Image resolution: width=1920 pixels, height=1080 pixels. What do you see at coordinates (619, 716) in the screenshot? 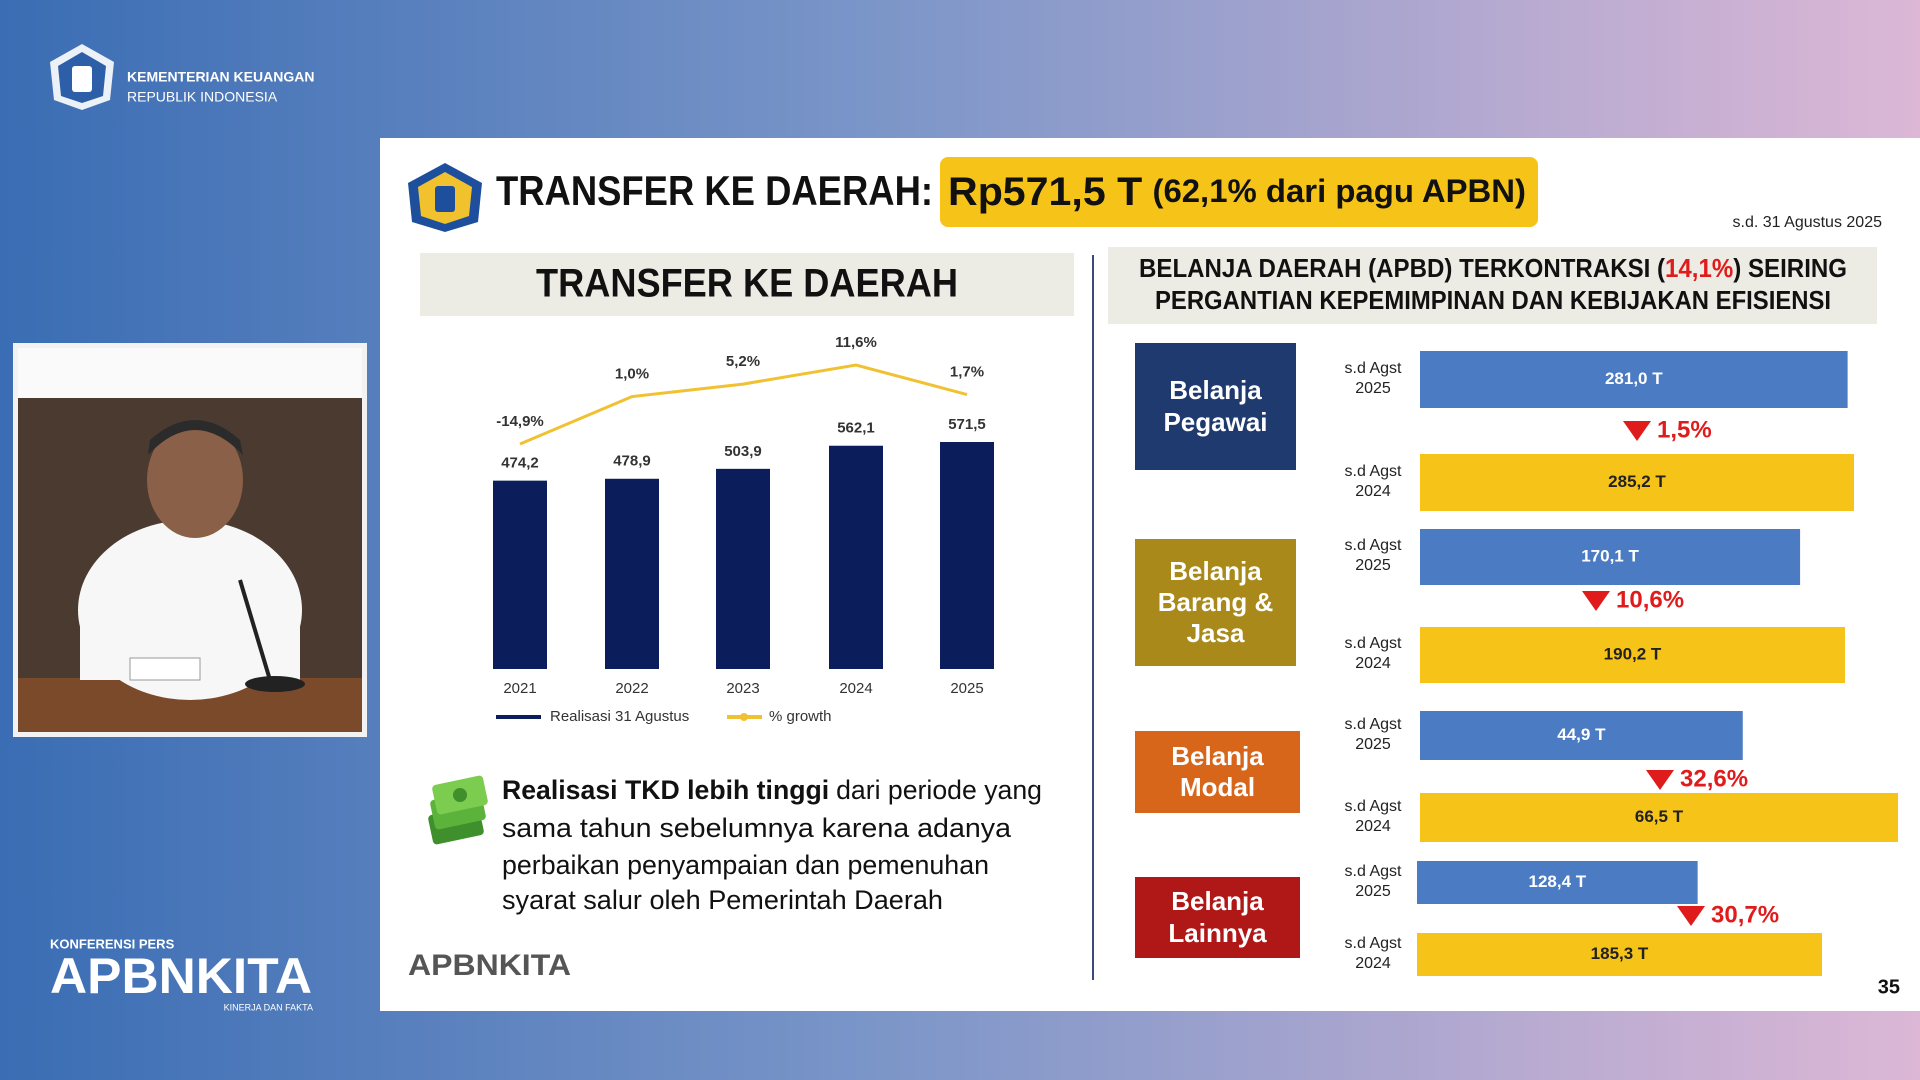
I see `legend-label: Realisasi 31 Agustus` at bounding box center [619, 716].